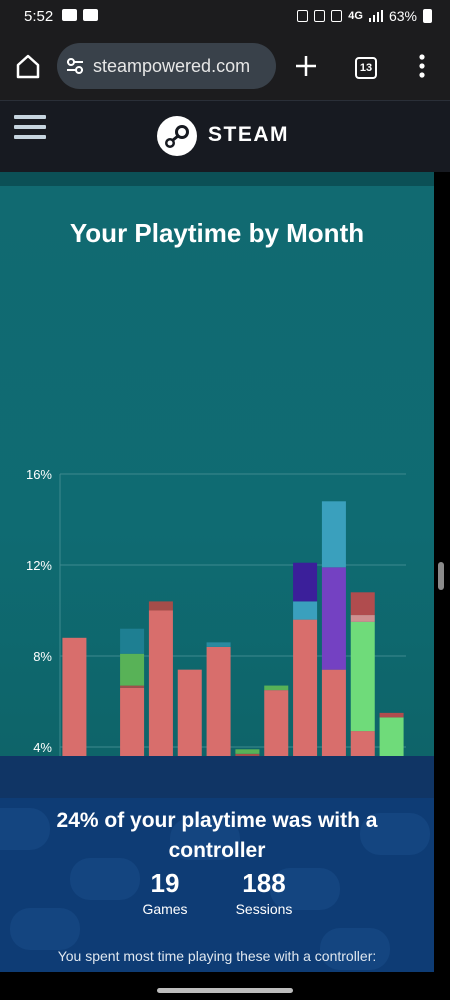 This screenshot has width=450, height=1000. What do you see at coordinates (165, 883) in the screenshot?
I see `games-count: 19` at bounding box center [165, 883].